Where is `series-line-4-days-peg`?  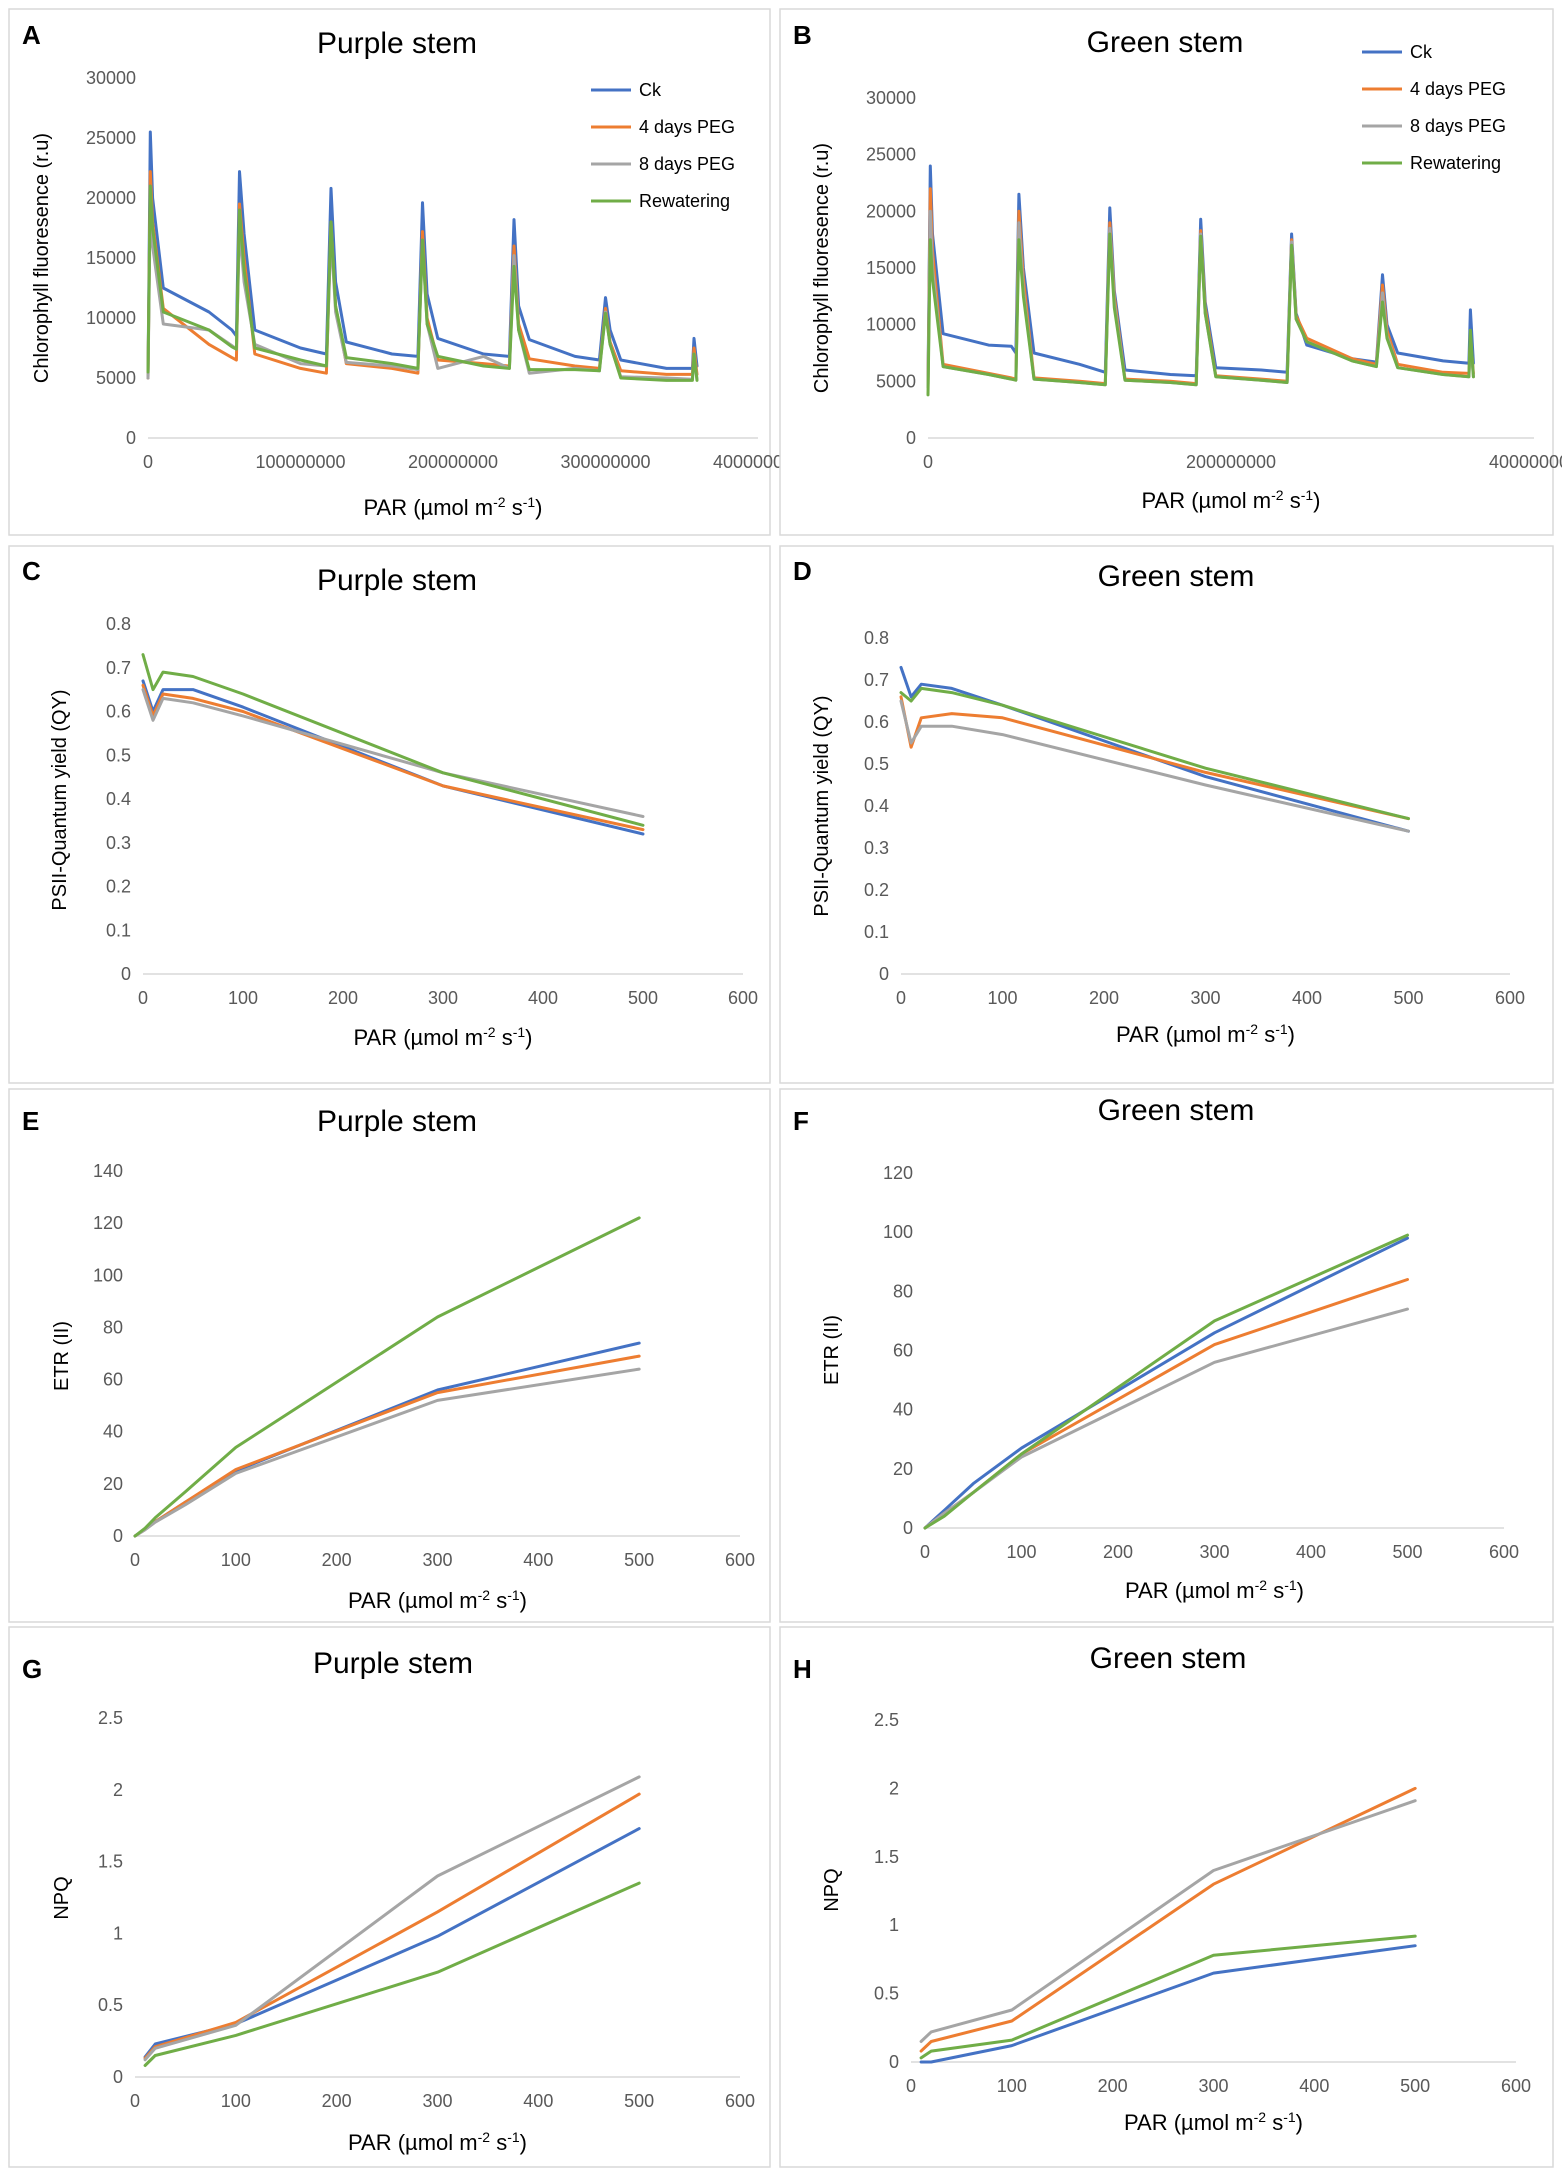 series-line-4-days-peg is located at coordinates (1154, 758).